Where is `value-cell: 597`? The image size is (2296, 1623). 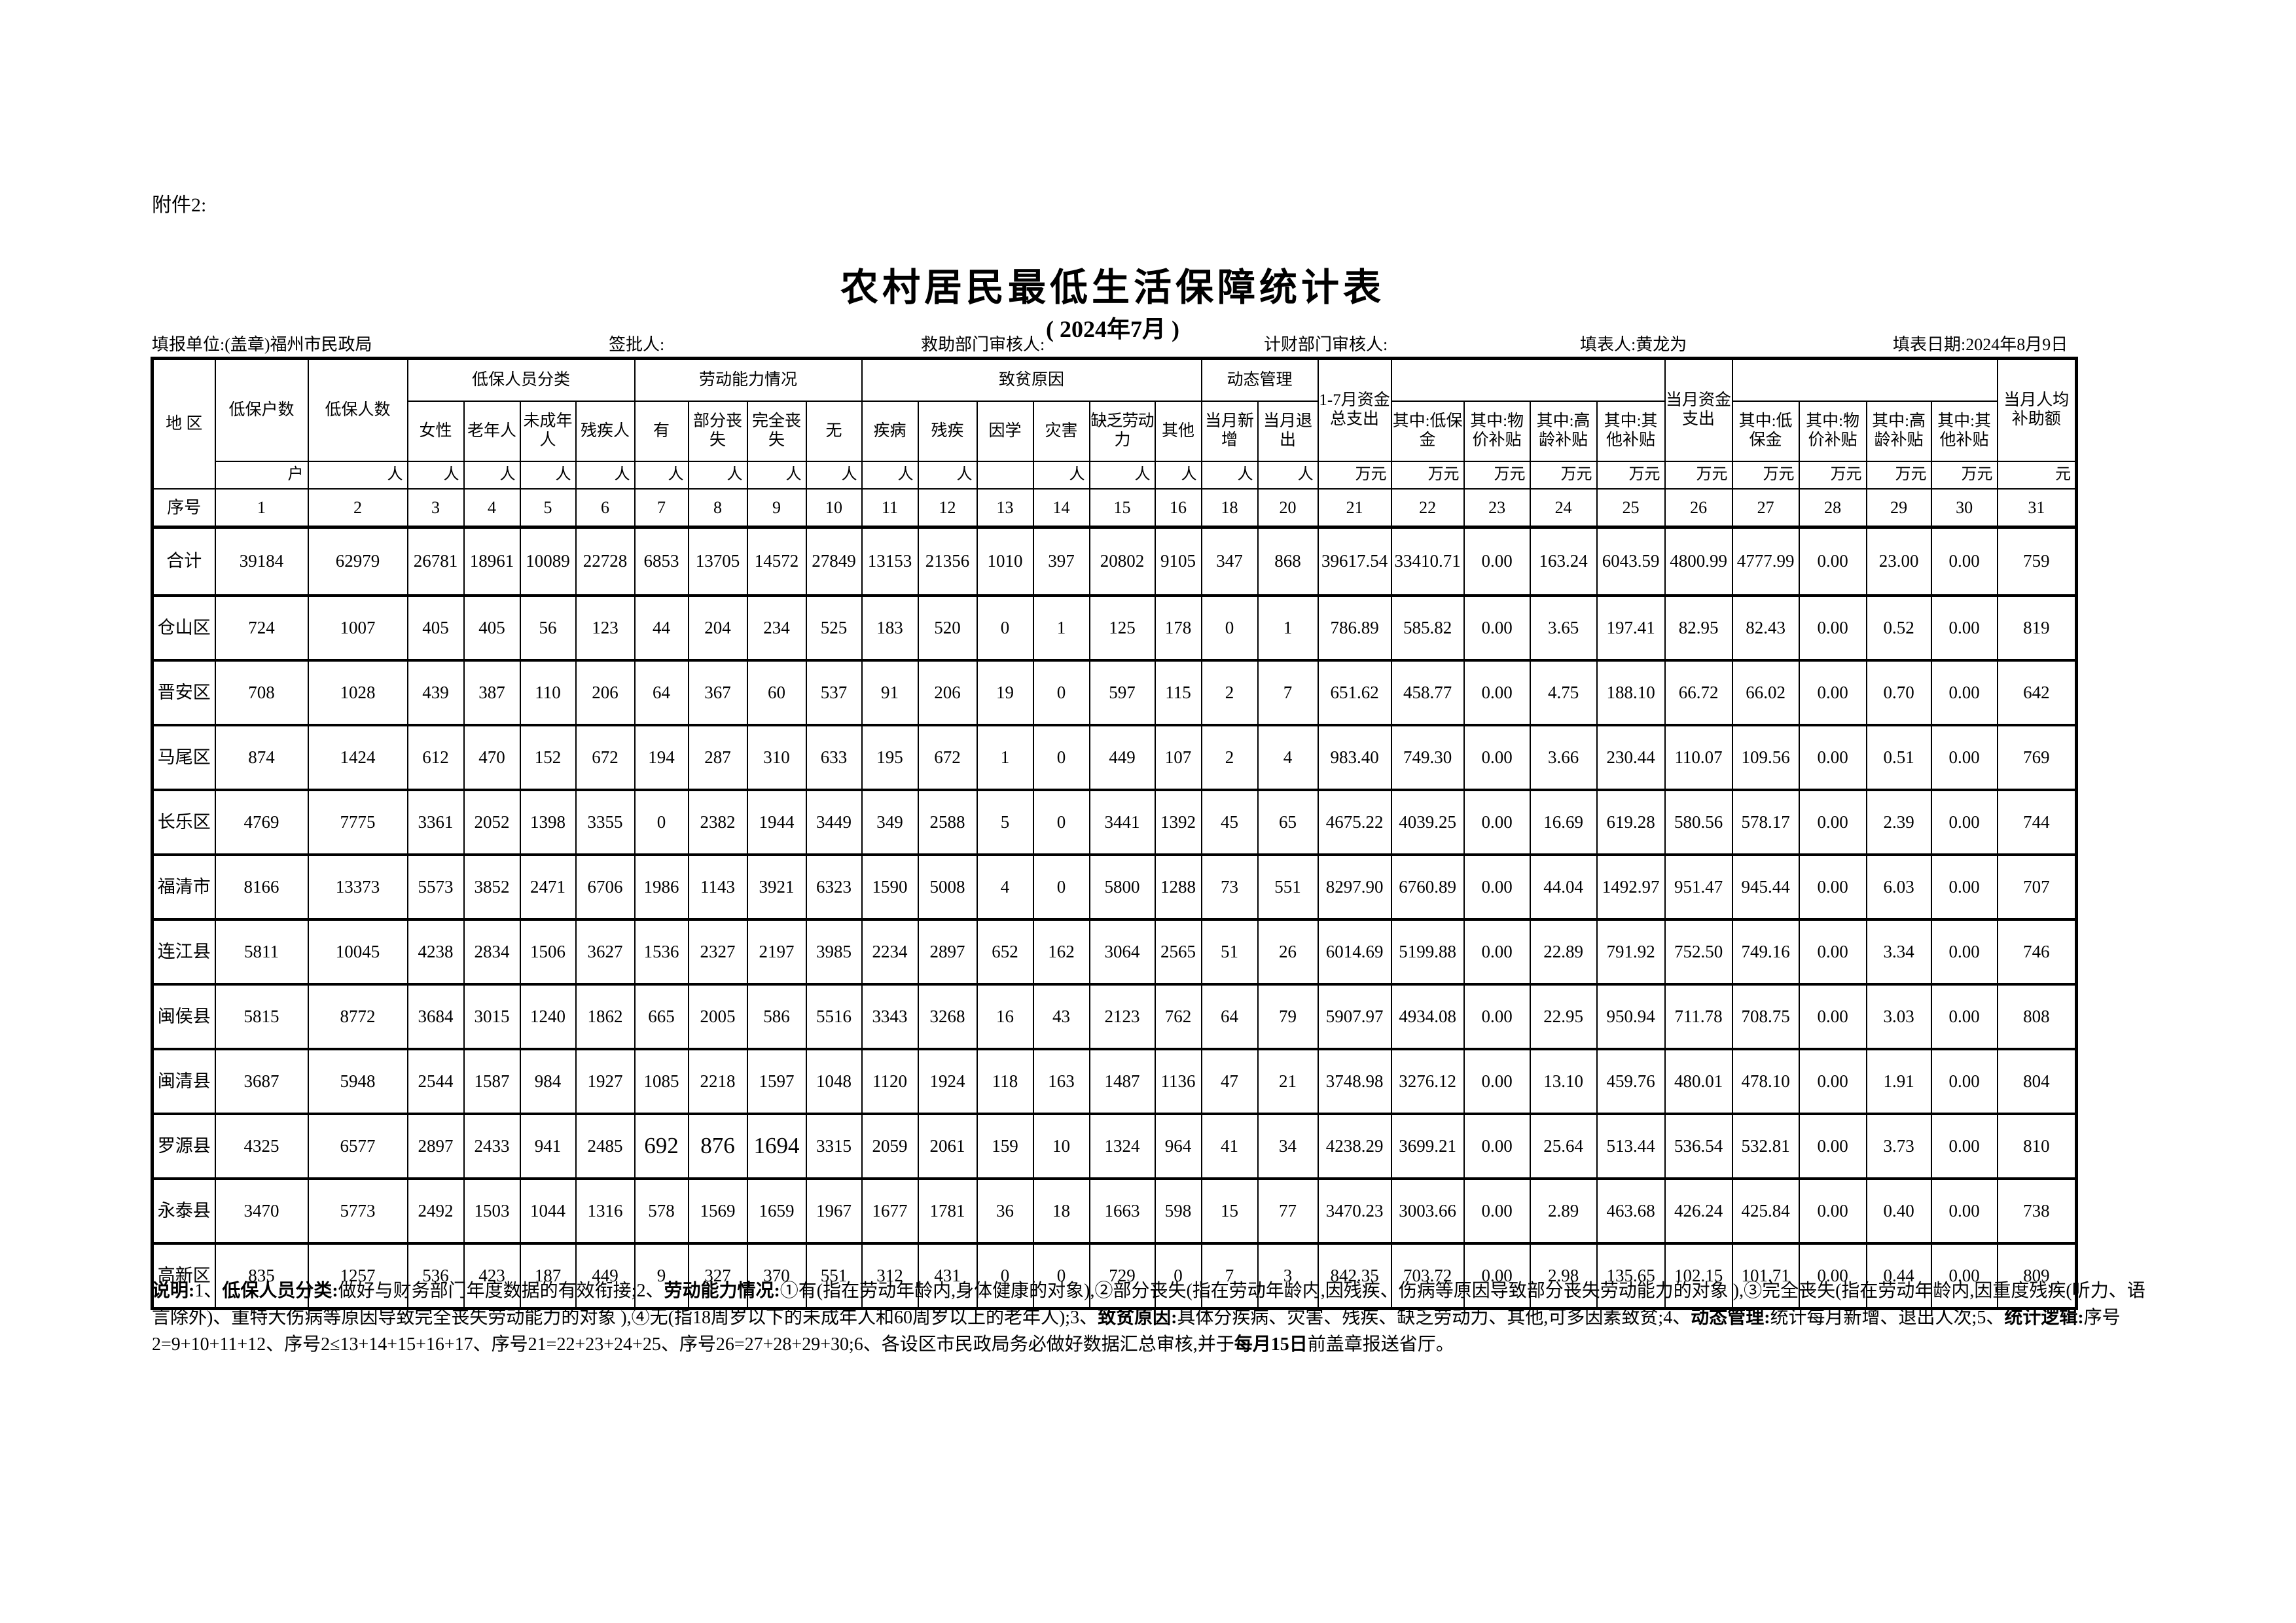 value-cell: 597 is located at coordinates (1122, 693).